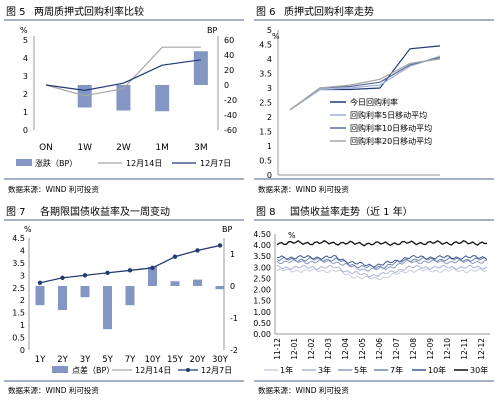 This screenshot has width=499, height=400. I want to click on y-tick-label: 2, so click(269, 117).